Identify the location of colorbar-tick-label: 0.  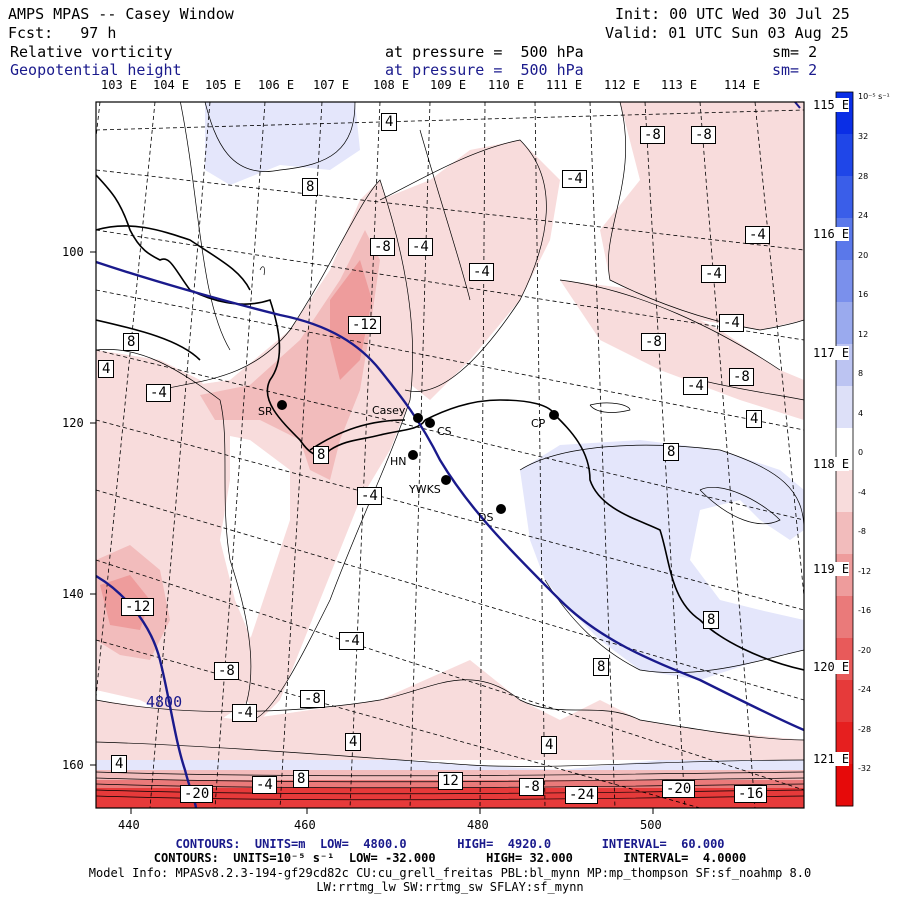
(861, 452).